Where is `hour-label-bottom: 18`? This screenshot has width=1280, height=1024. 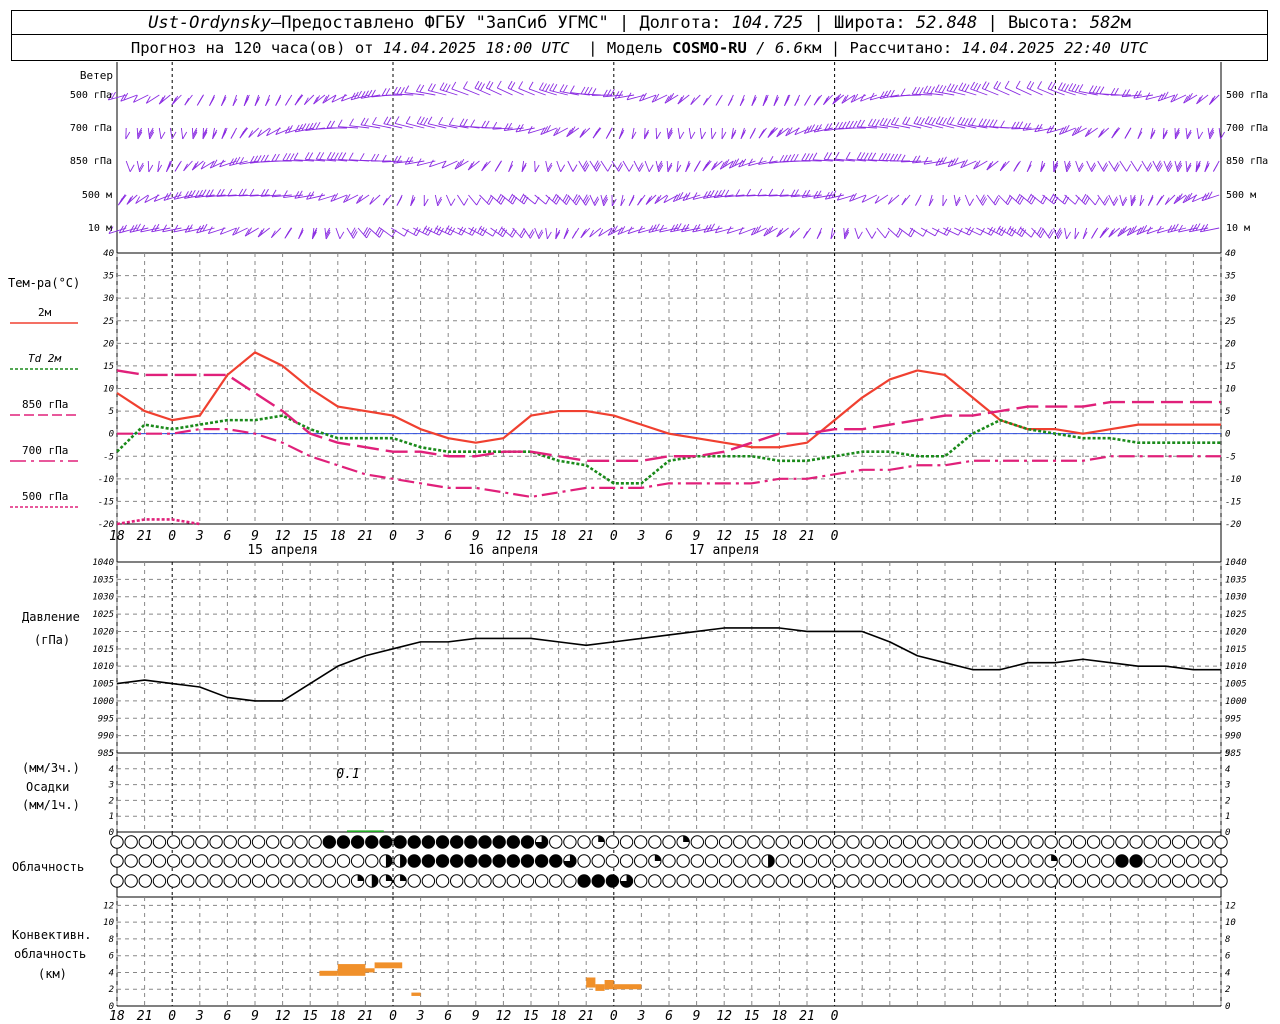 hour-label-bottom: 18 is located at coordinates (559, 1016).